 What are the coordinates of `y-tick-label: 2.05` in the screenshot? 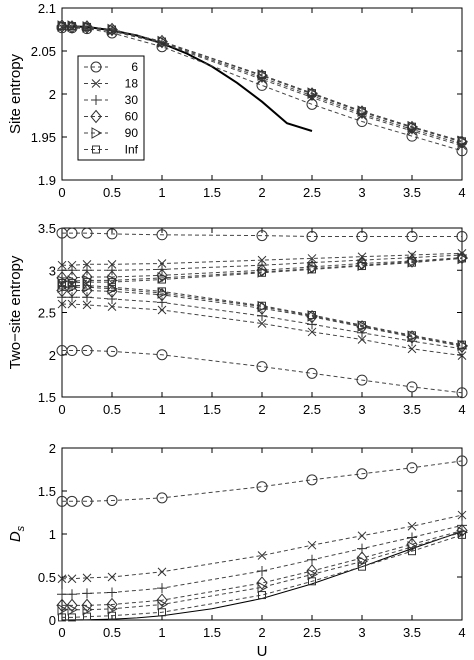 It's located at (43, 51).